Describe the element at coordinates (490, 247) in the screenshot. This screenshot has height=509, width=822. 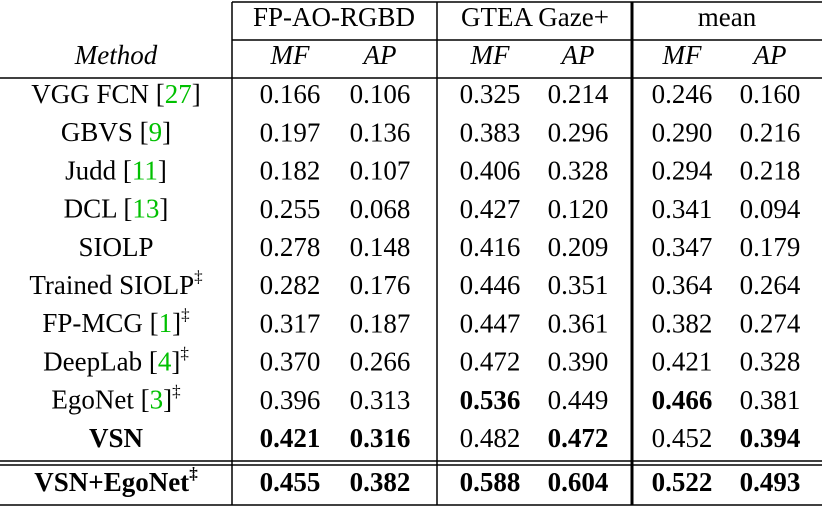
I see `value-cell: 0.416` at that location.